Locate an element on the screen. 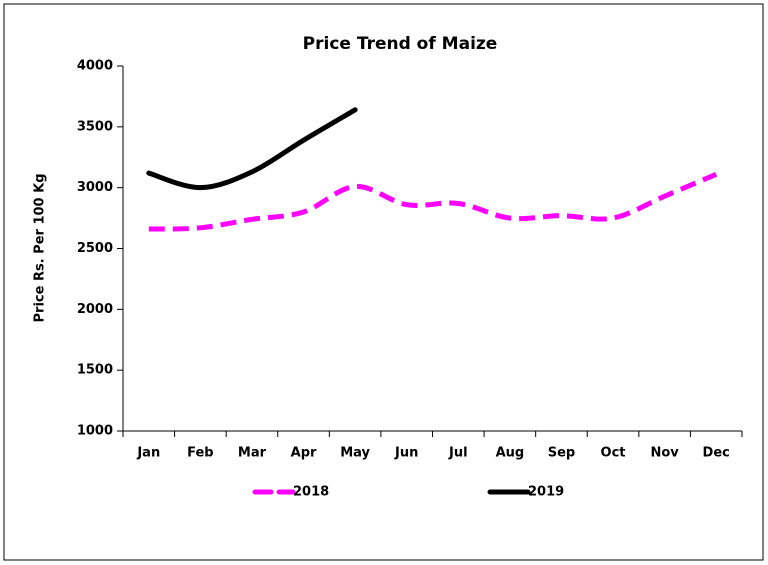 This screenshot has width=768, height=565. x-tick-label: Oct is located at coordinates (613, 453).